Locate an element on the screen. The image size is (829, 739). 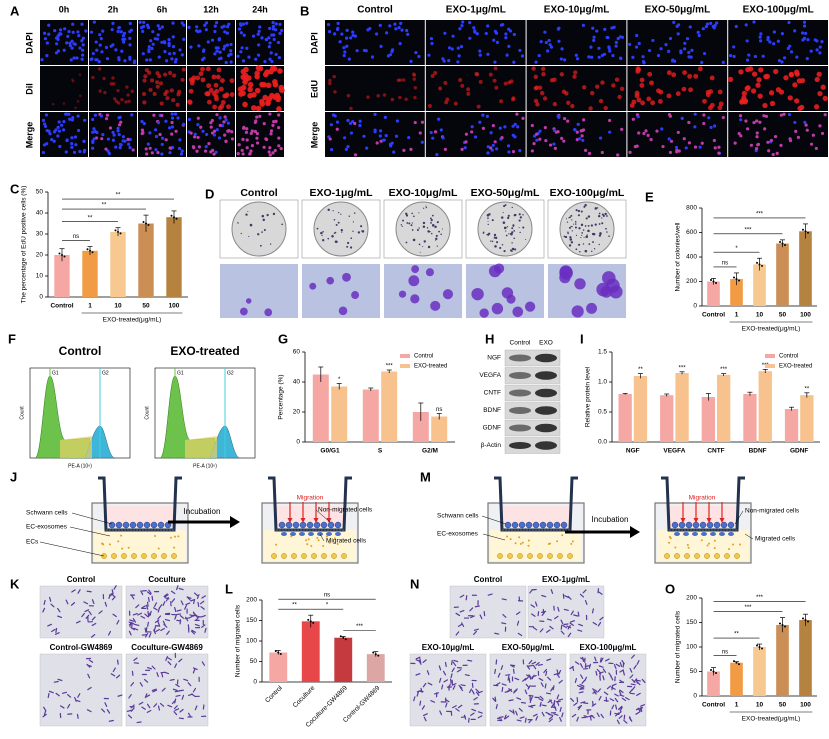
migrated-cell is located at coordinates (293, 534).